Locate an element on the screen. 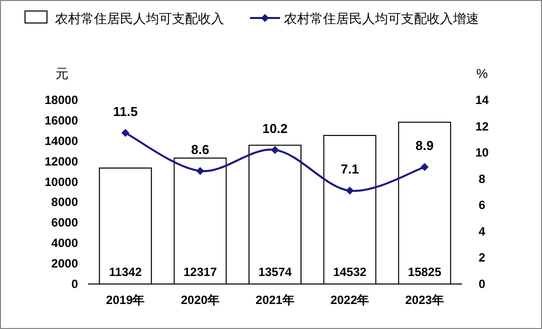 The image size is (542, 329). y2-tick-label: 14 is located at coordinates (482, 100).